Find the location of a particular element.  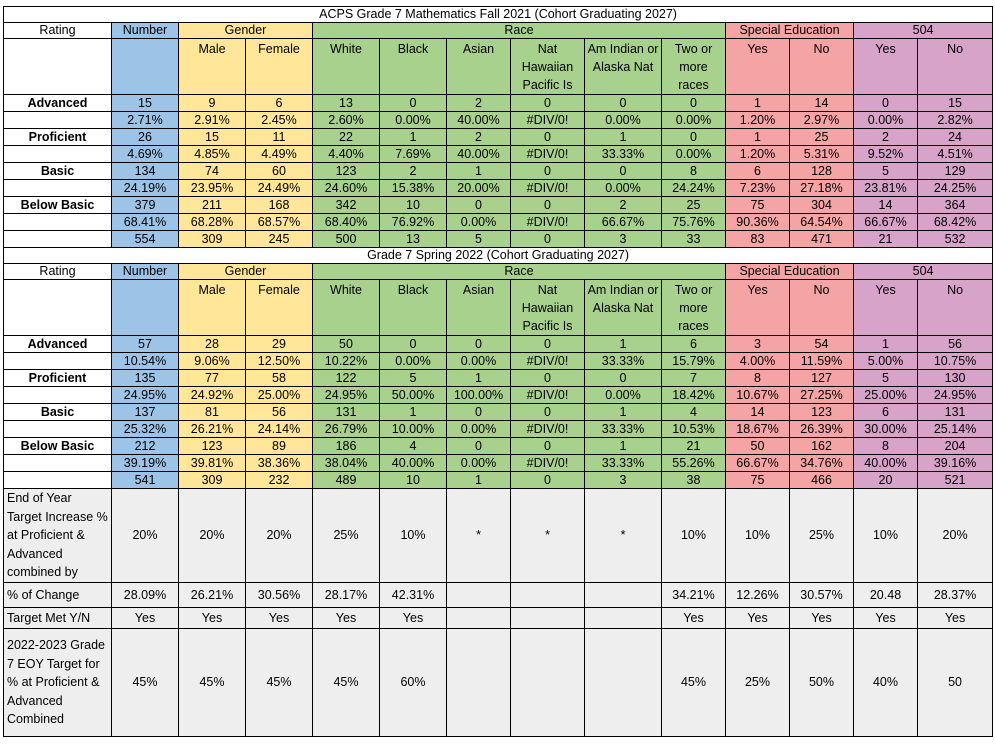

fall-cell-male: 2.91% is located at coordinates (212, 120).